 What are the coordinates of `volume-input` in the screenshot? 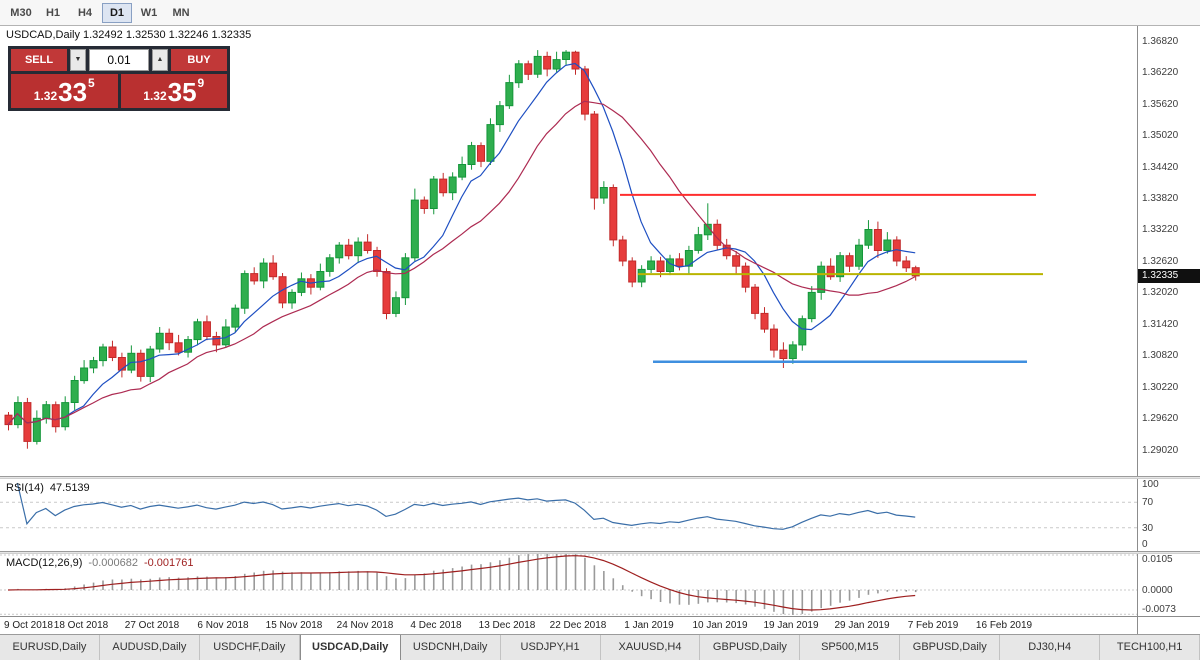 It's located at (119, 60).